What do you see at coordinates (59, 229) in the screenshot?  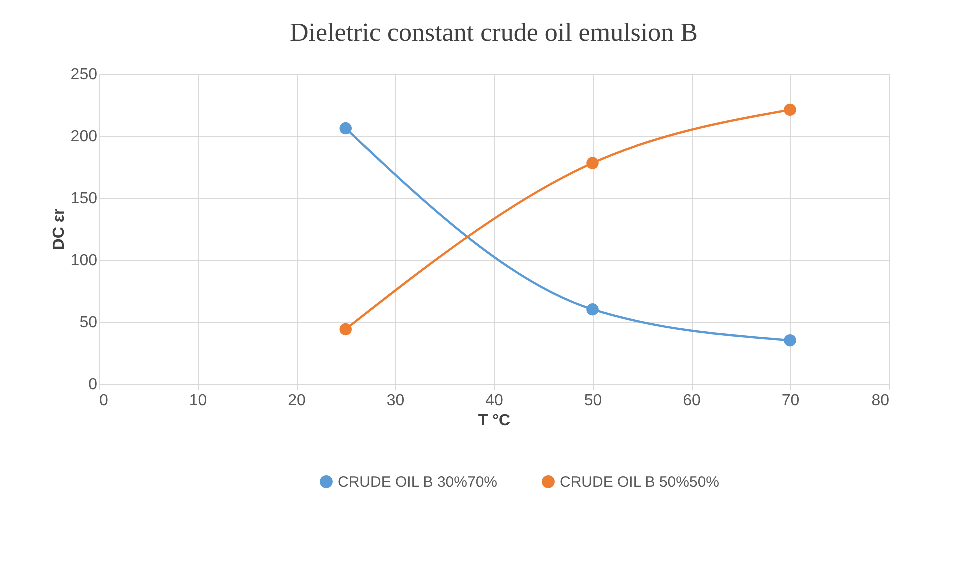 I see `y-axis-title: DC εr` at bounding box center [59, 229].